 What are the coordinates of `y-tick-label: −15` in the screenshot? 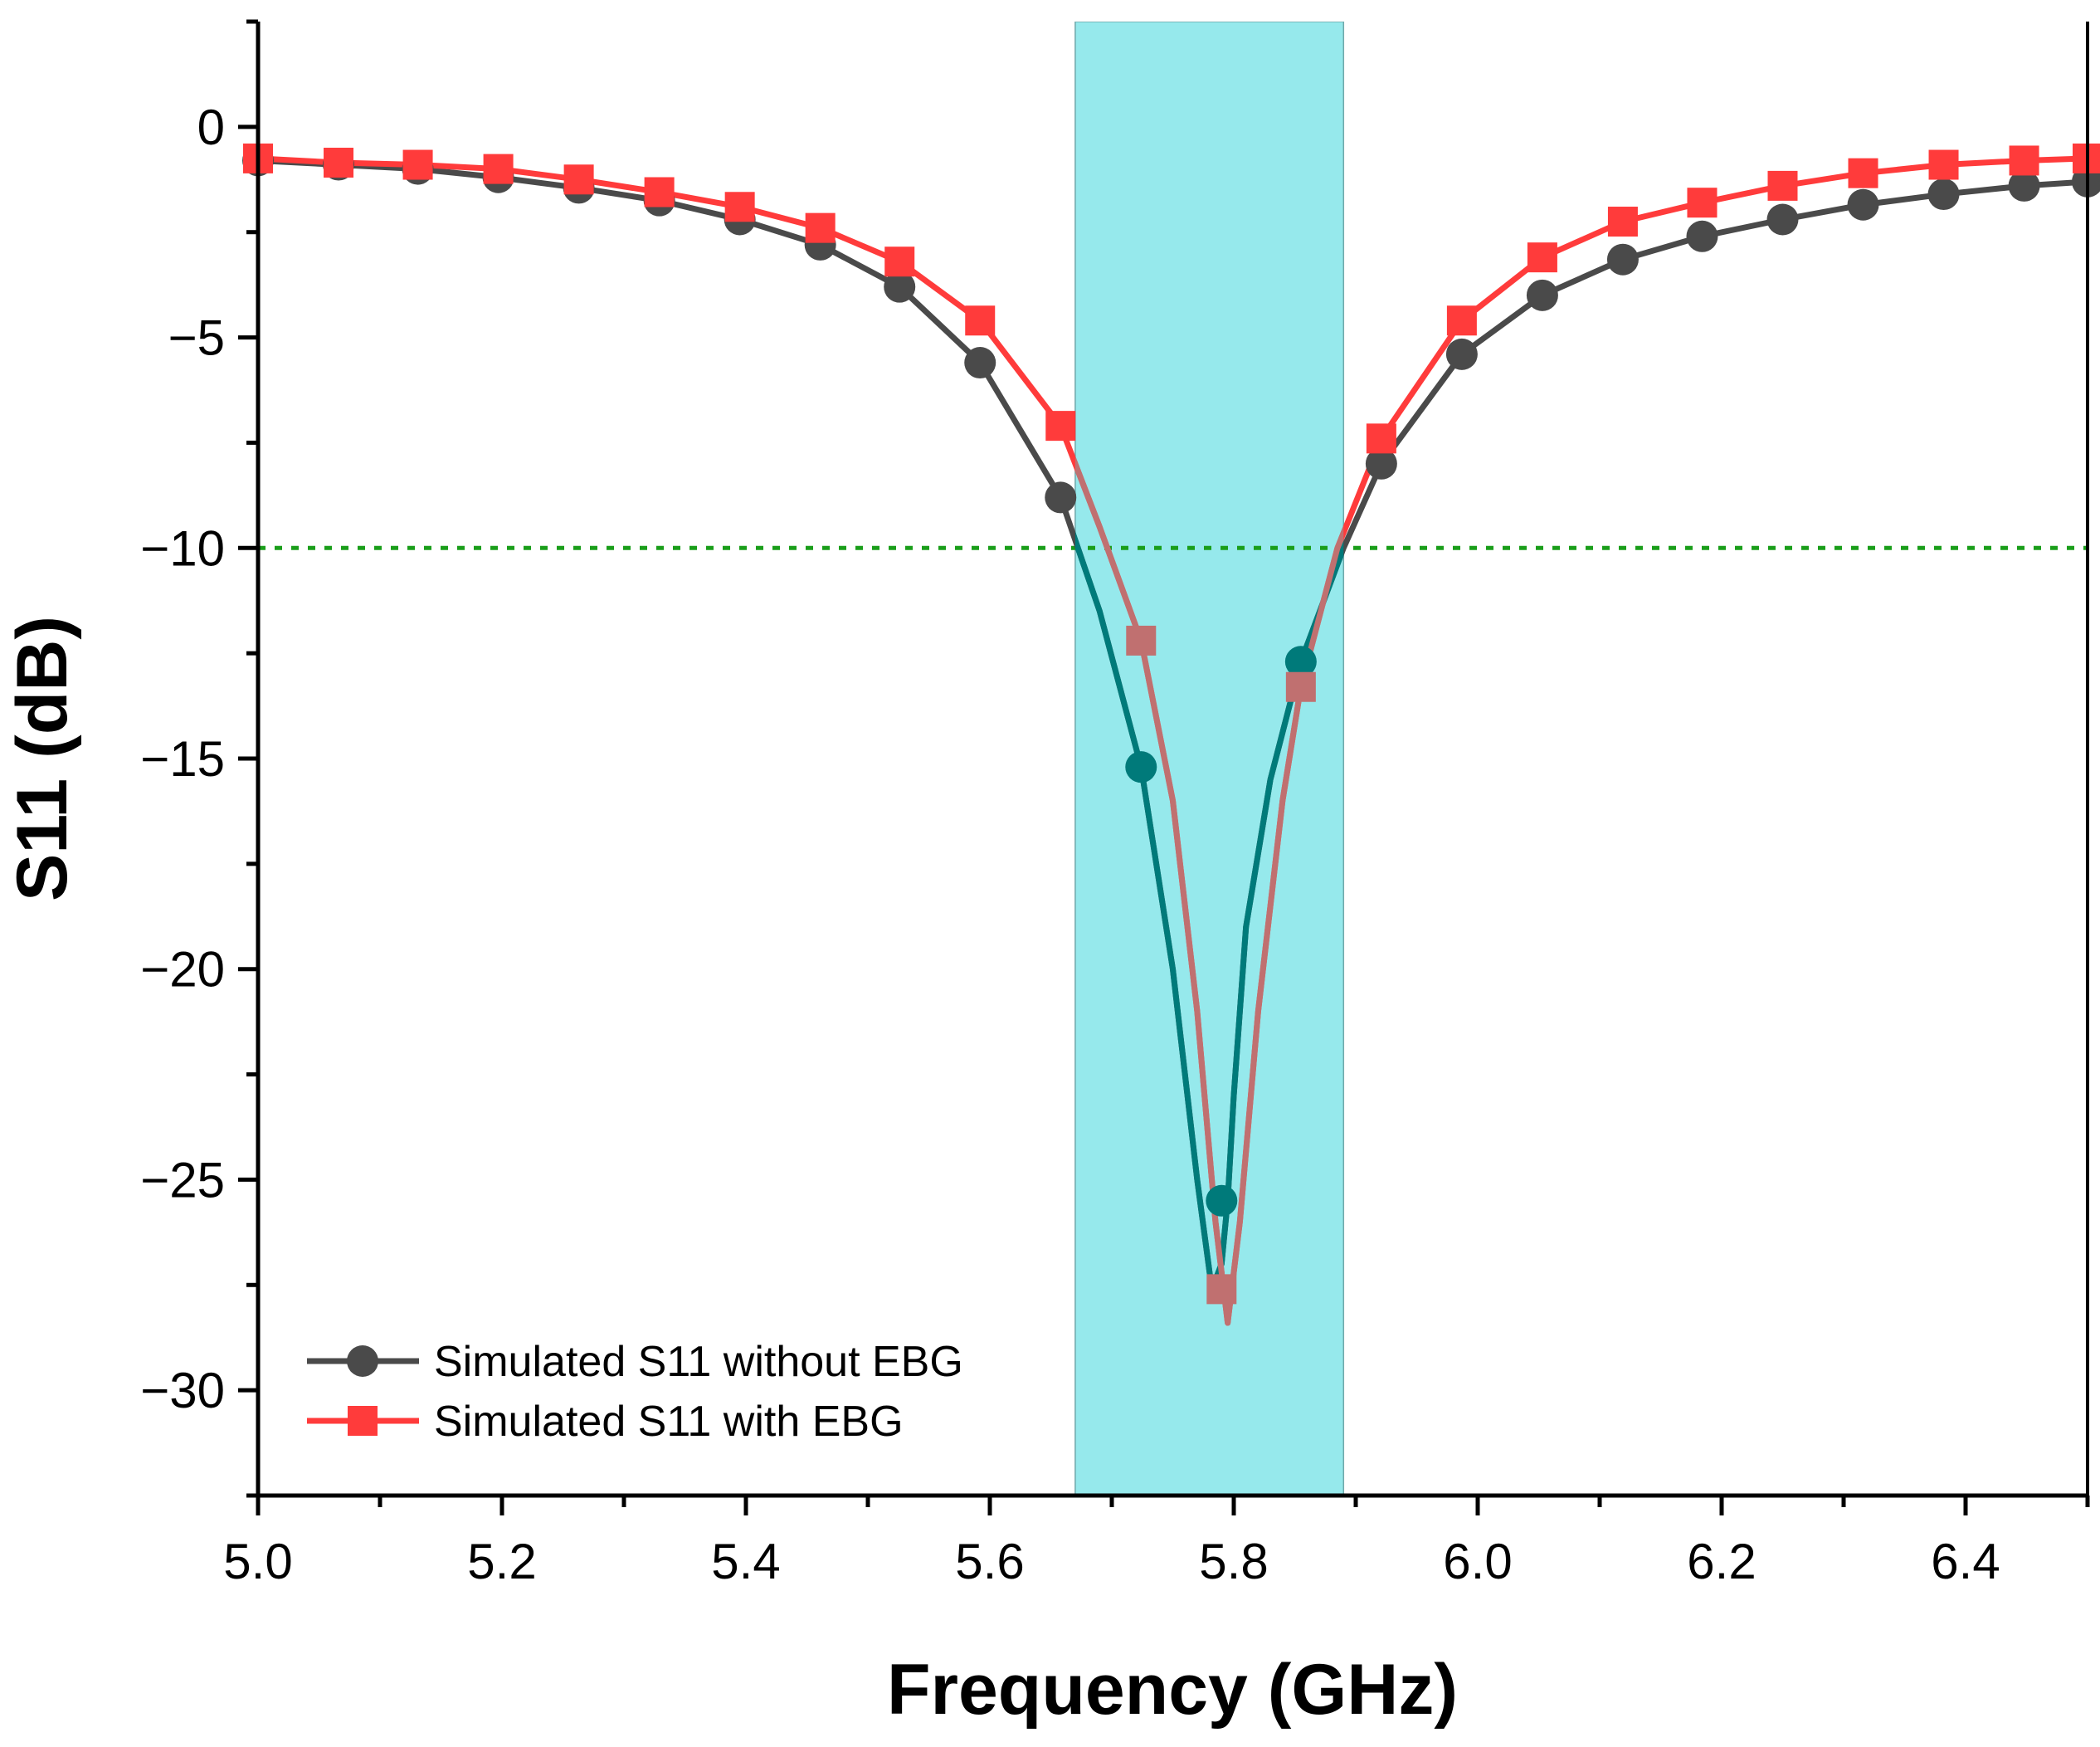 It's located at (182, 759).